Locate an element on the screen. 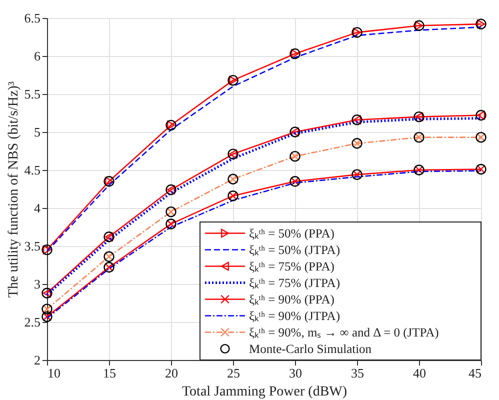 The image size is (499, 400). y-tick-label: 4.5 is located at coordinates (32, 170).